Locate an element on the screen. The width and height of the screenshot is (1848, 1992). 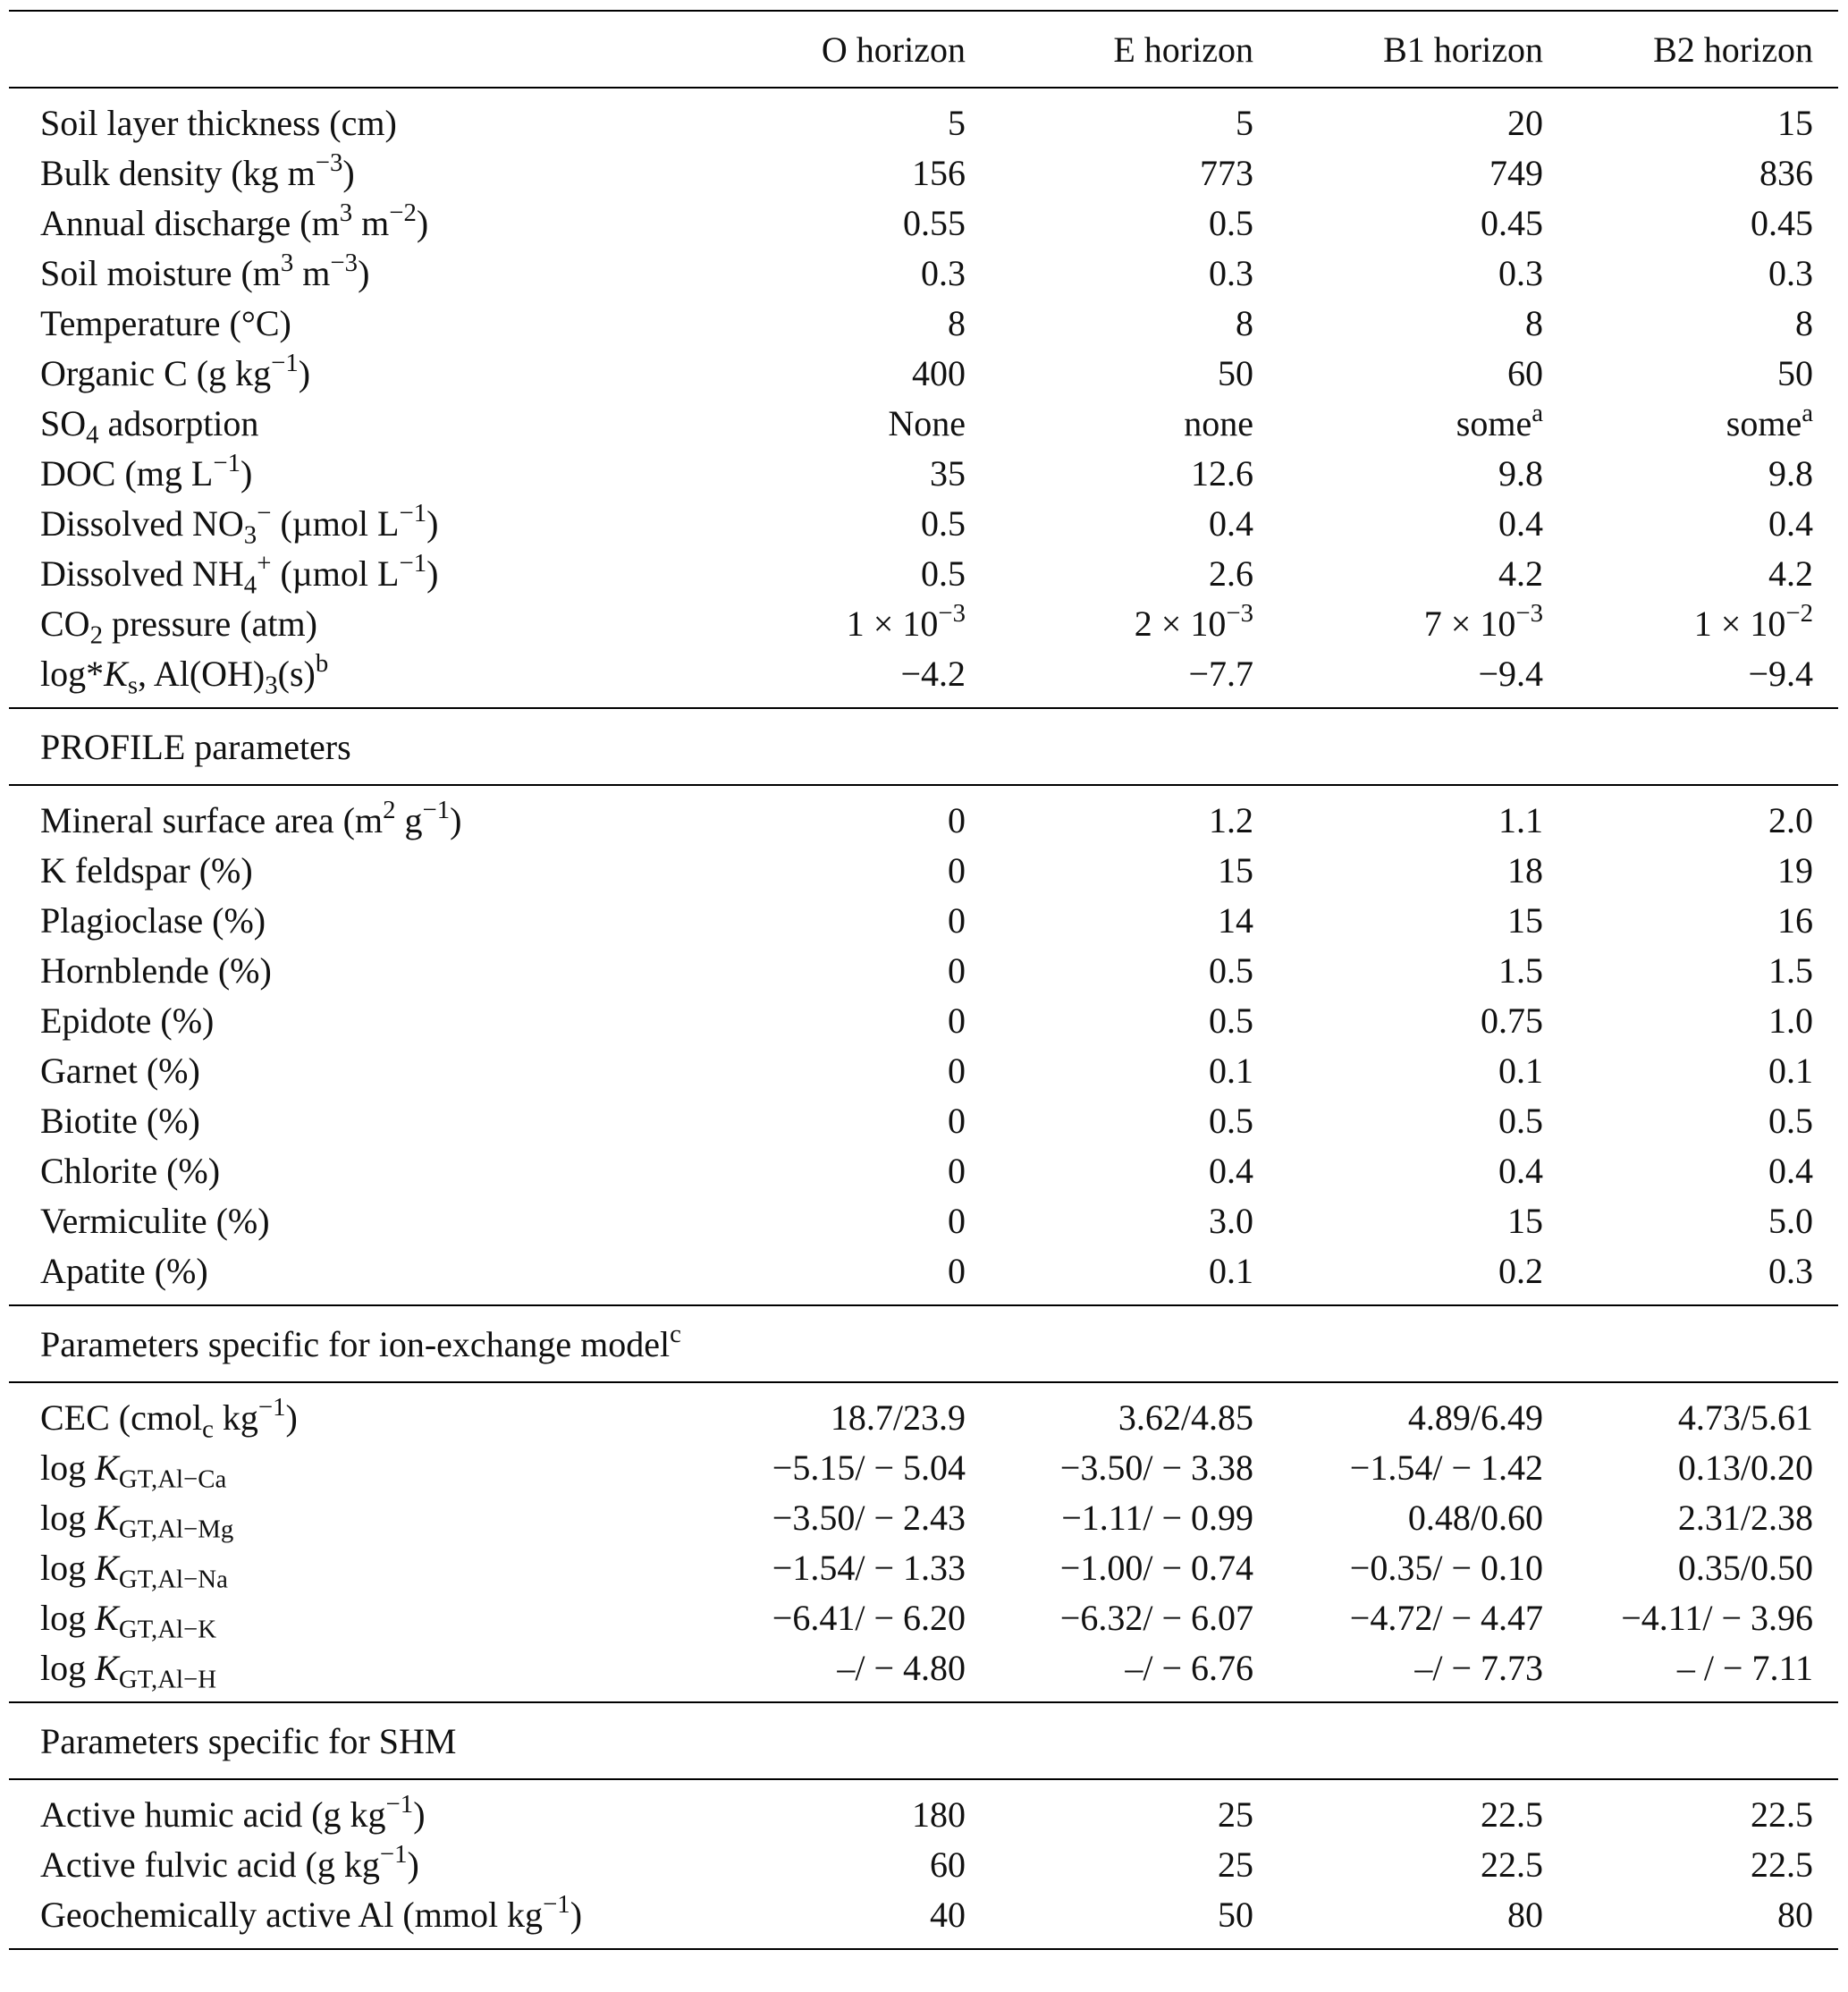
text: 1.0 is located at coordinates (1790, 1020).